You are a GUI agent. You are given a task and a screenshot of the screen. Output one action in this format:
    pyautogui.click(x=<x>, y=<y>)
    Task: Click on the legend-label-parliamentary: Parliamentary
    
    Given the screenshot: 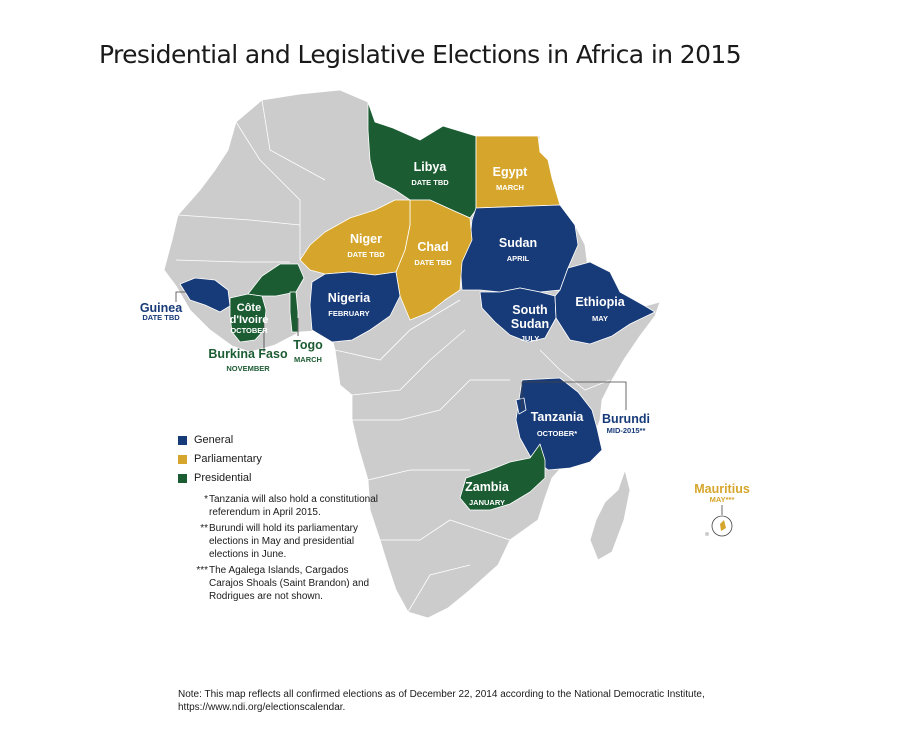 What is the action you would take?
    pyautogui.click(x=228, y=459)
    